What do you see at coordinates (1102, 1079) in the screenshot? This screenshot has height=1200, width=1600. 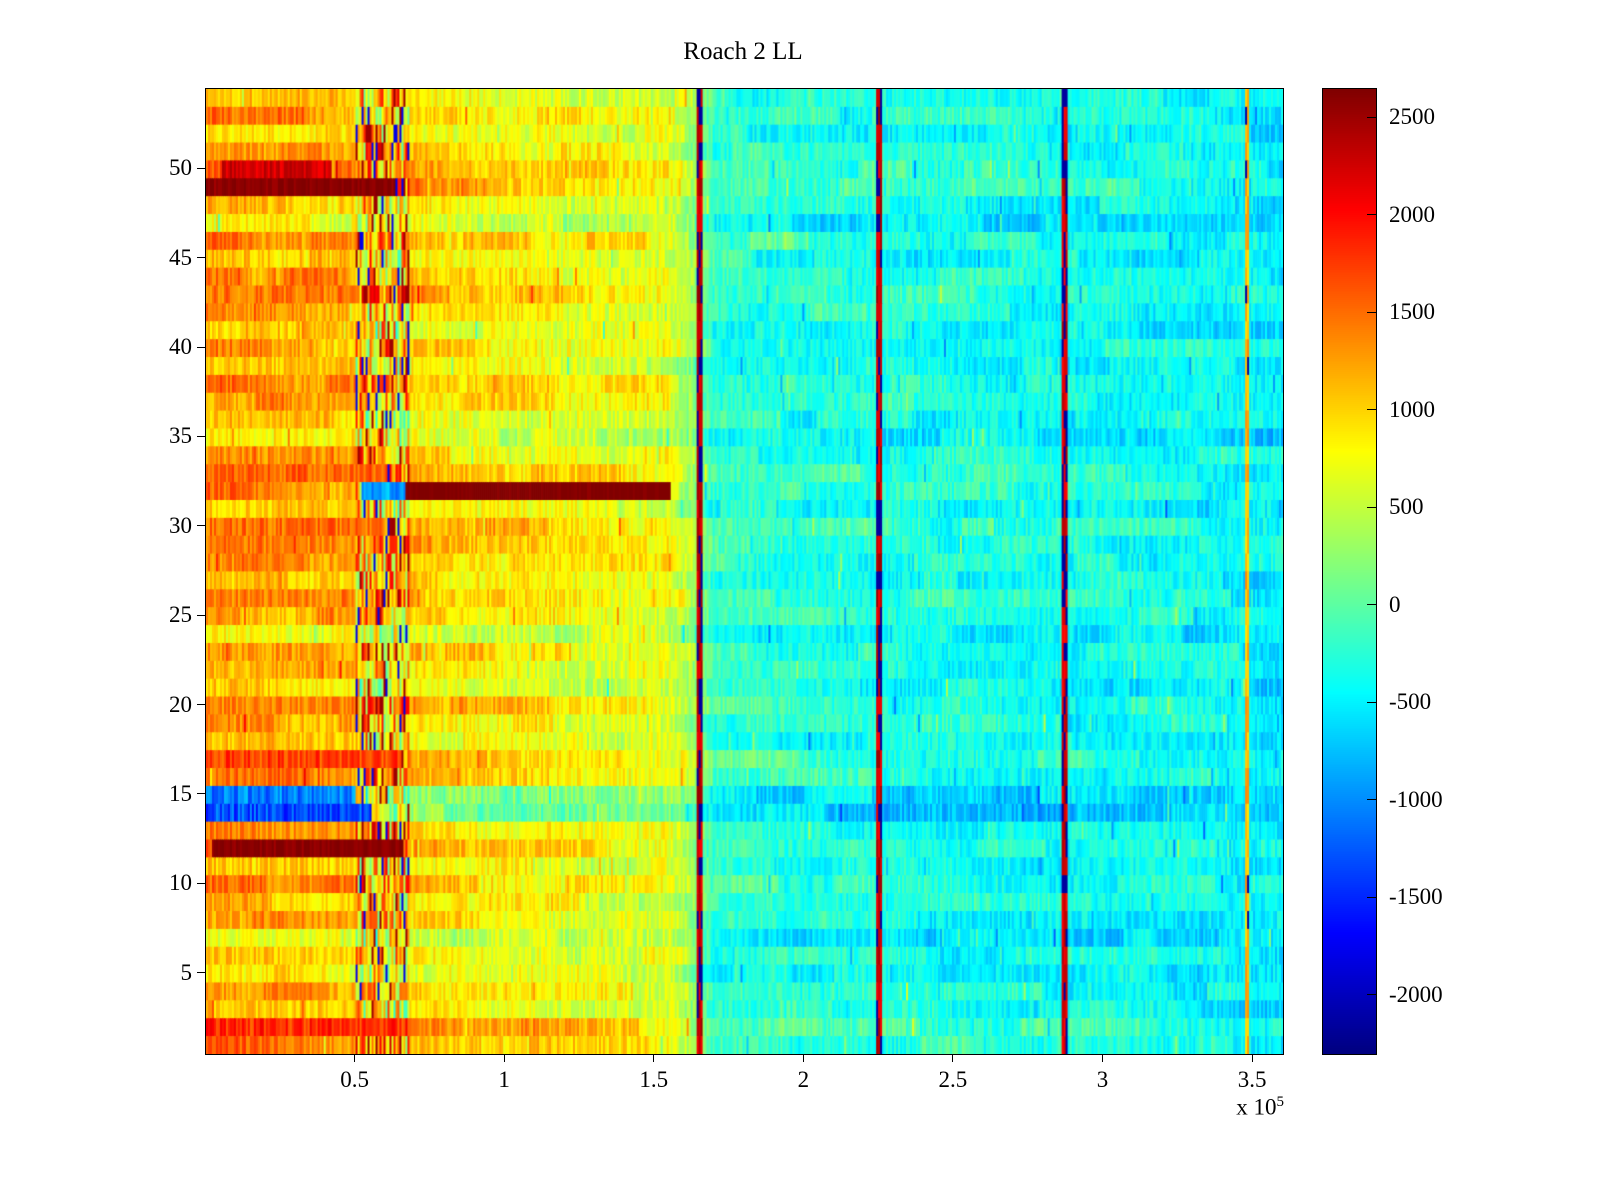 I see `x-tick-label: 3` at bounding box center [1102, 1079].